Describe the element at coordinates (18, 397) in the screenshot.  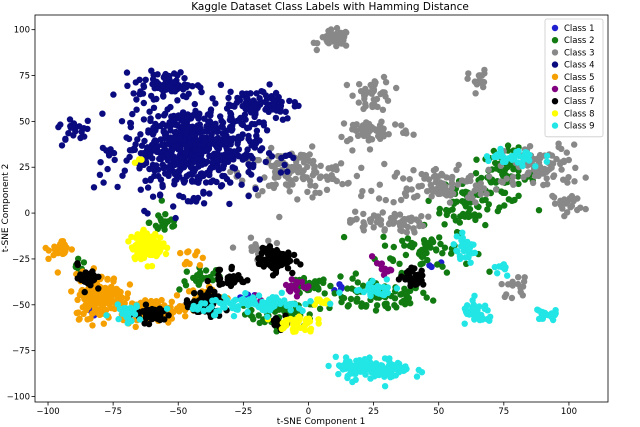
I see `y-tick-label: −100` at that location.